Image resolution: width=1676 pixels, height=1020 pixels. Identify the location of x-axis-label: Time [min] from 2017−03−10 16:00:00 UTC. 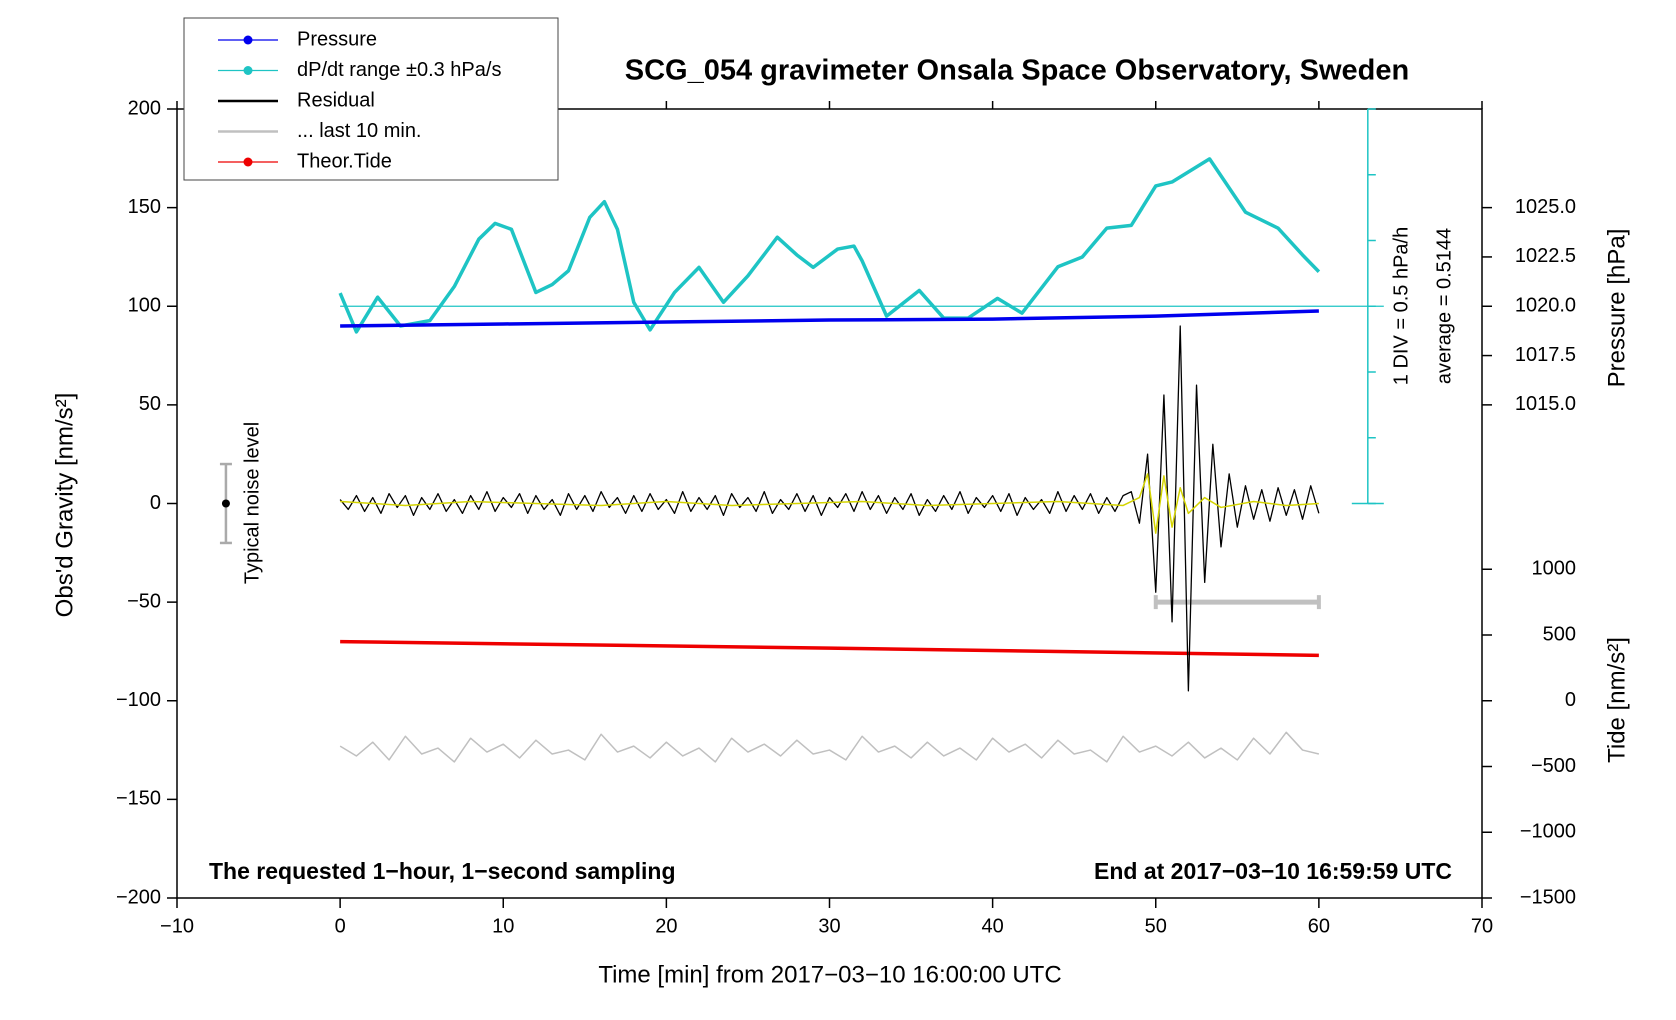
(829, 974).